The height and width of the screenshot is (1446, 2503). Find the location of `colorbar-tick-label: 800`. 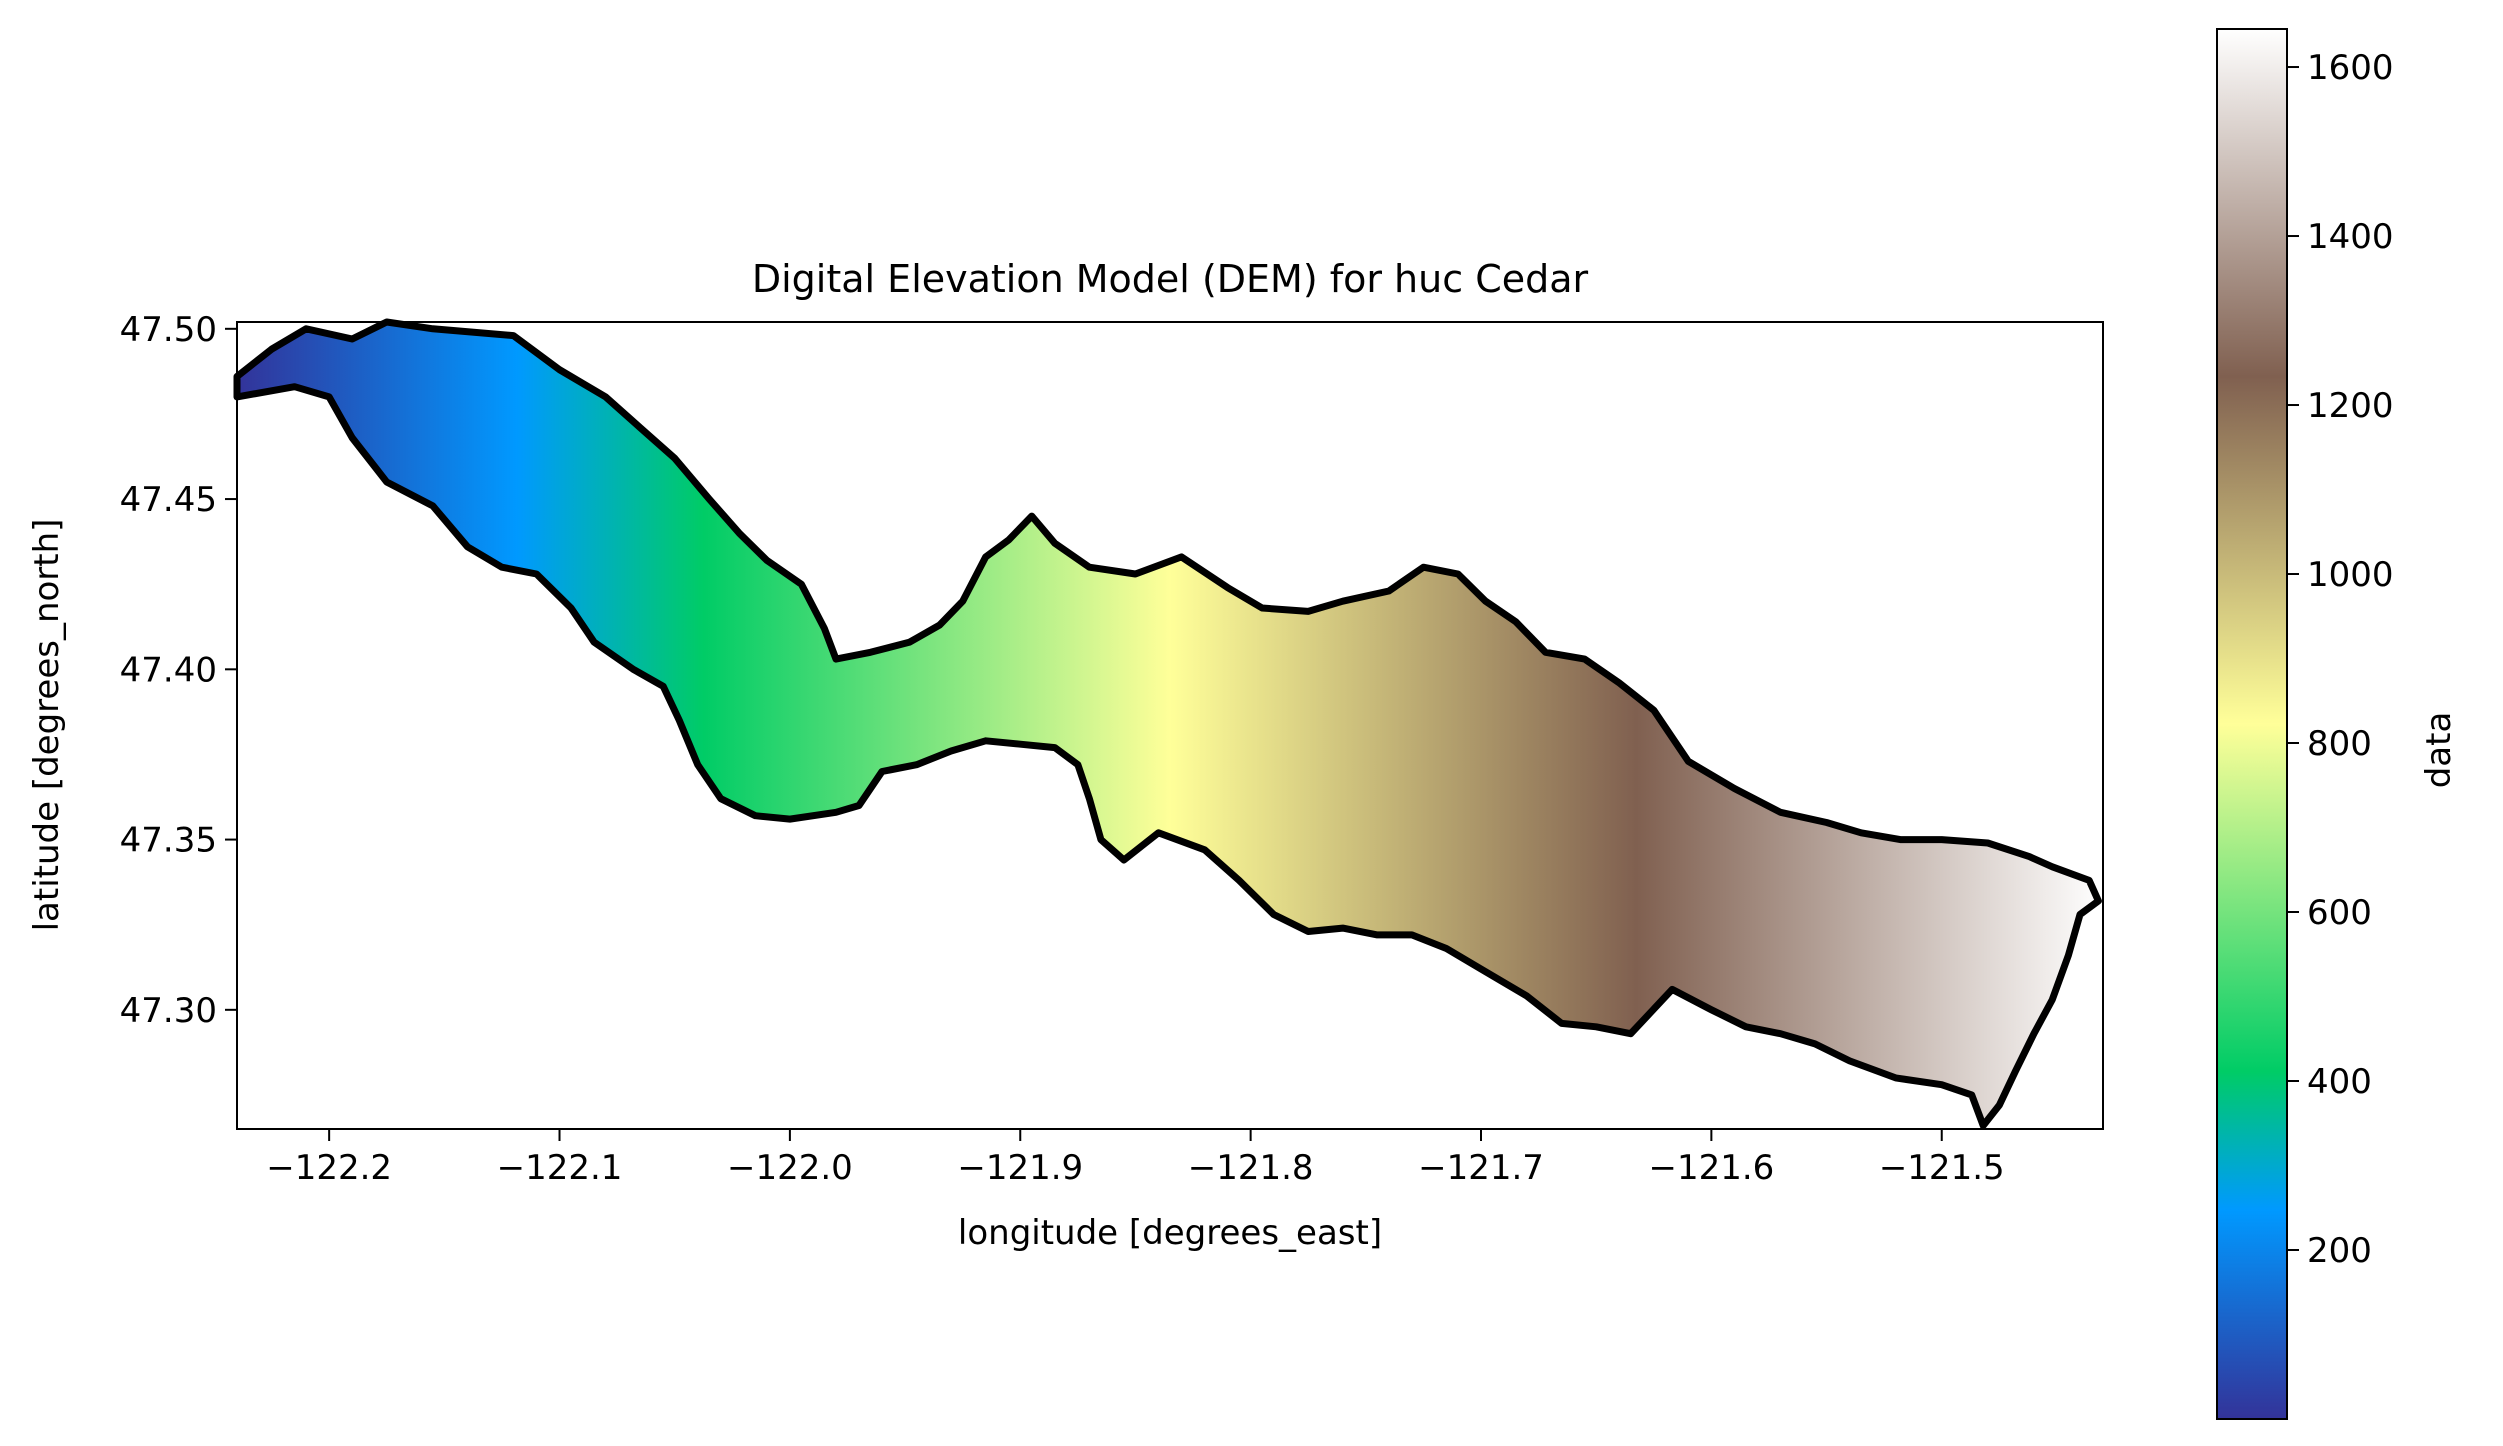

colorbar-tick-label: 800 is located at coordinates (2339, 744).